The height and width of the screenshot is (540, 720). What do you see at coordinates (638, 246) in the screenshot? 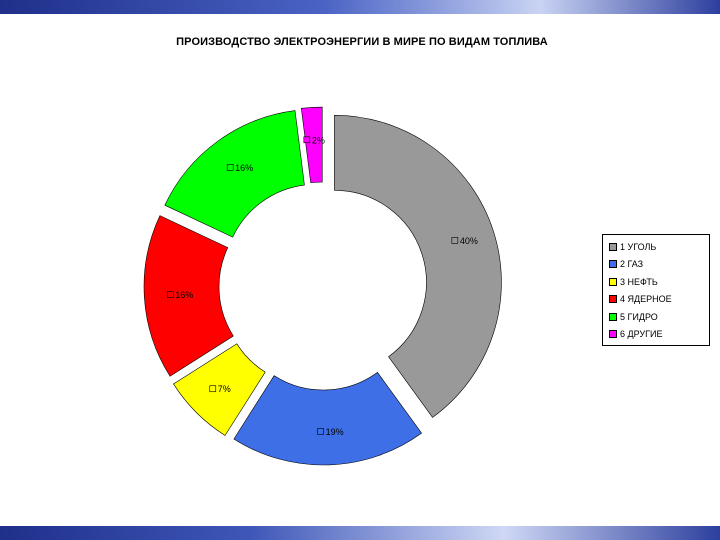
I see `legend-label: 1 УГОЛЬ` at bounding box center [638, 246].